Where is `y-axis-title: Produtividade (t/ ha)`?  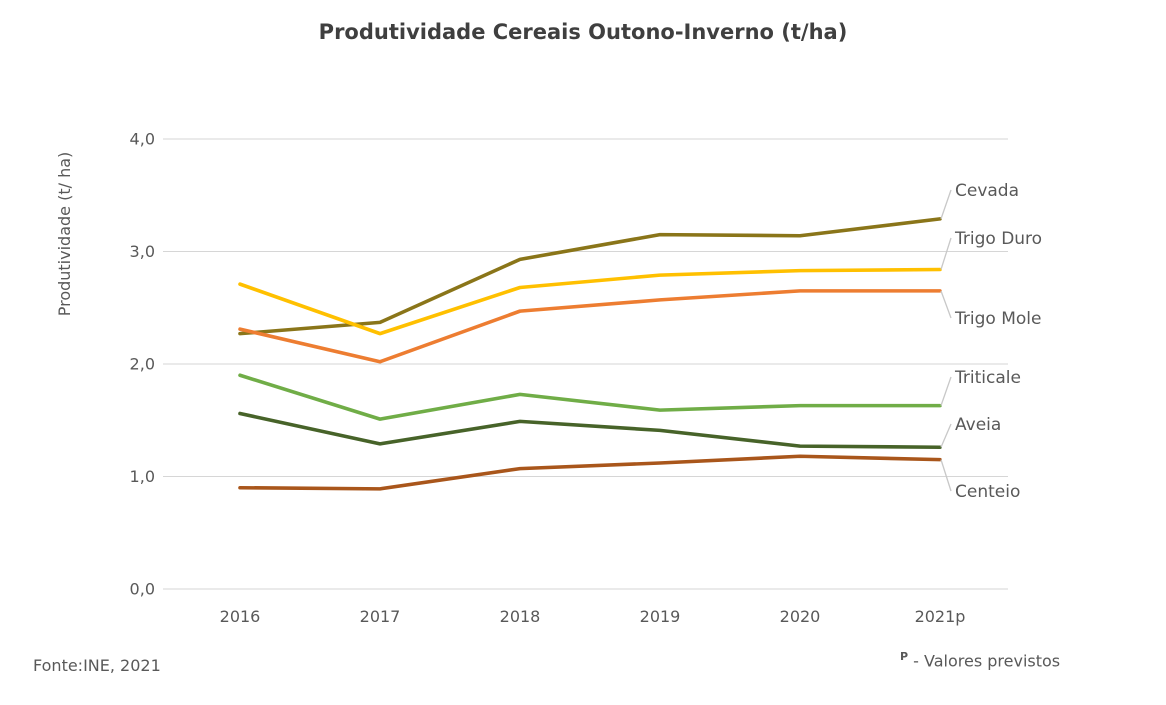 y-axis-title: Produtividade (t/ ha) is located at coordinates (64, 234).